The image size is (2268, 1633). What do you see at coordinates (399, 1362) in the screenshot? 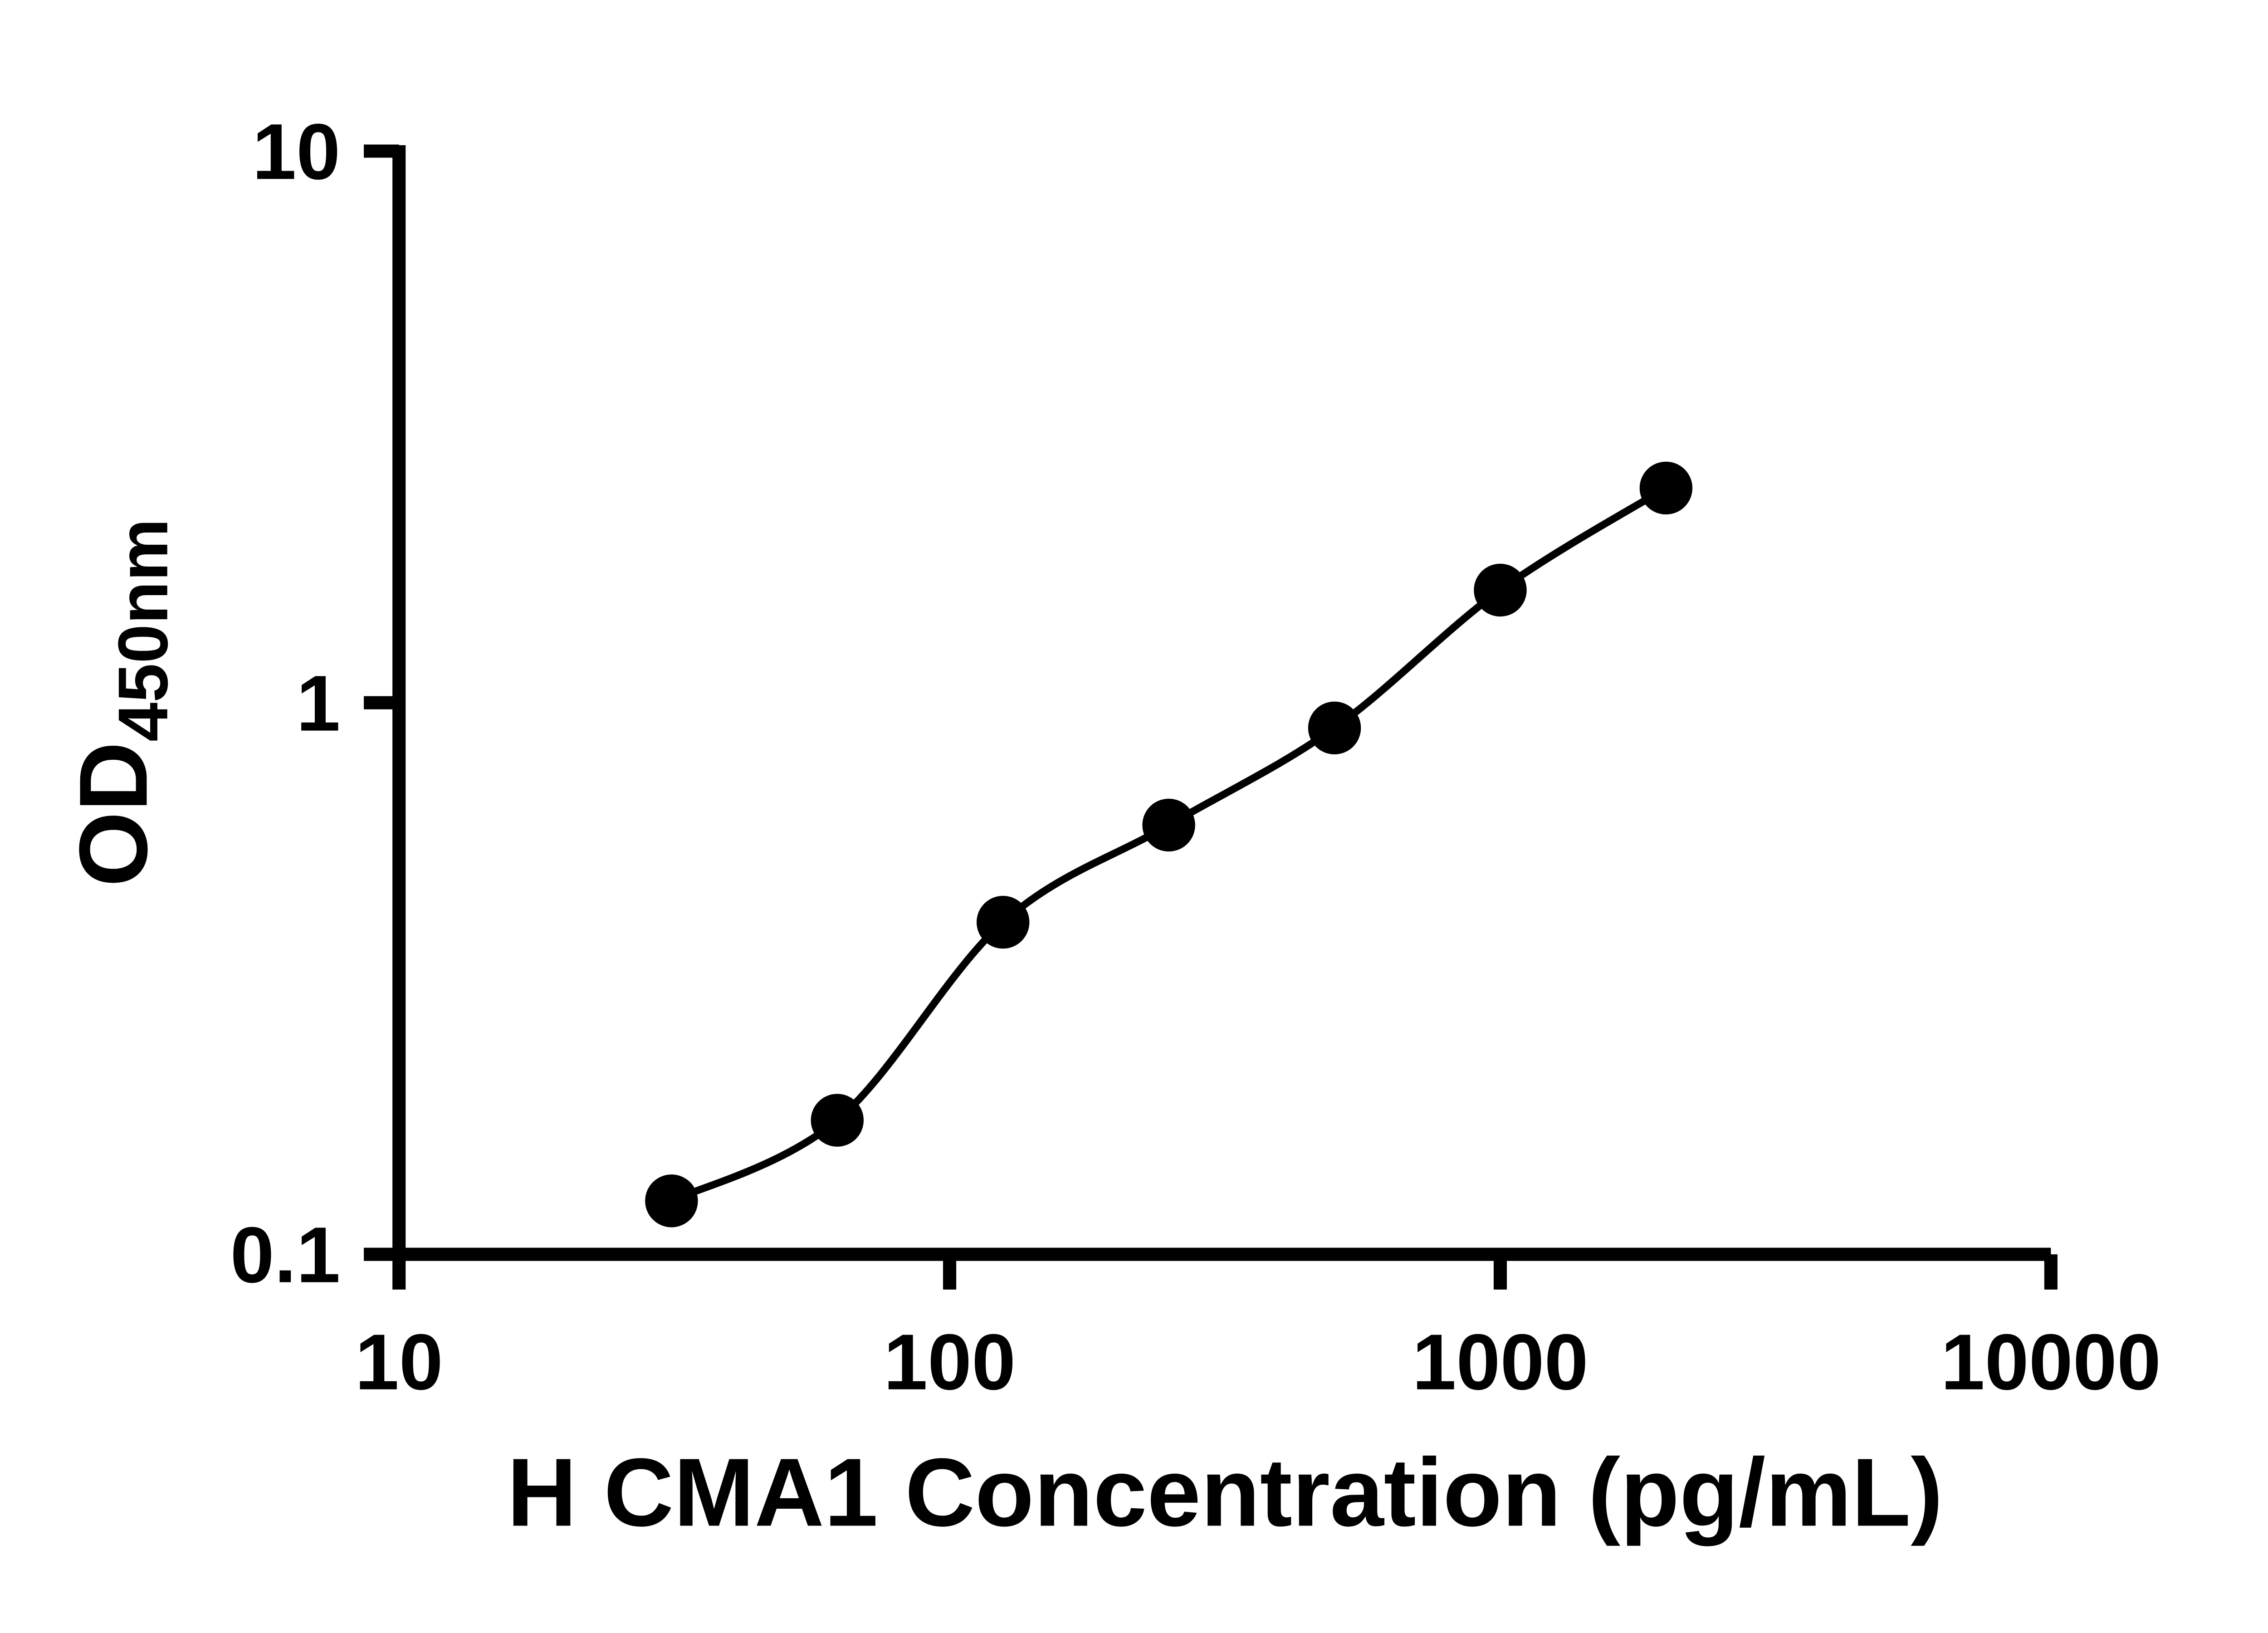
I see `x-axis-tick-label: 10` at bounding box center [399, 1362].